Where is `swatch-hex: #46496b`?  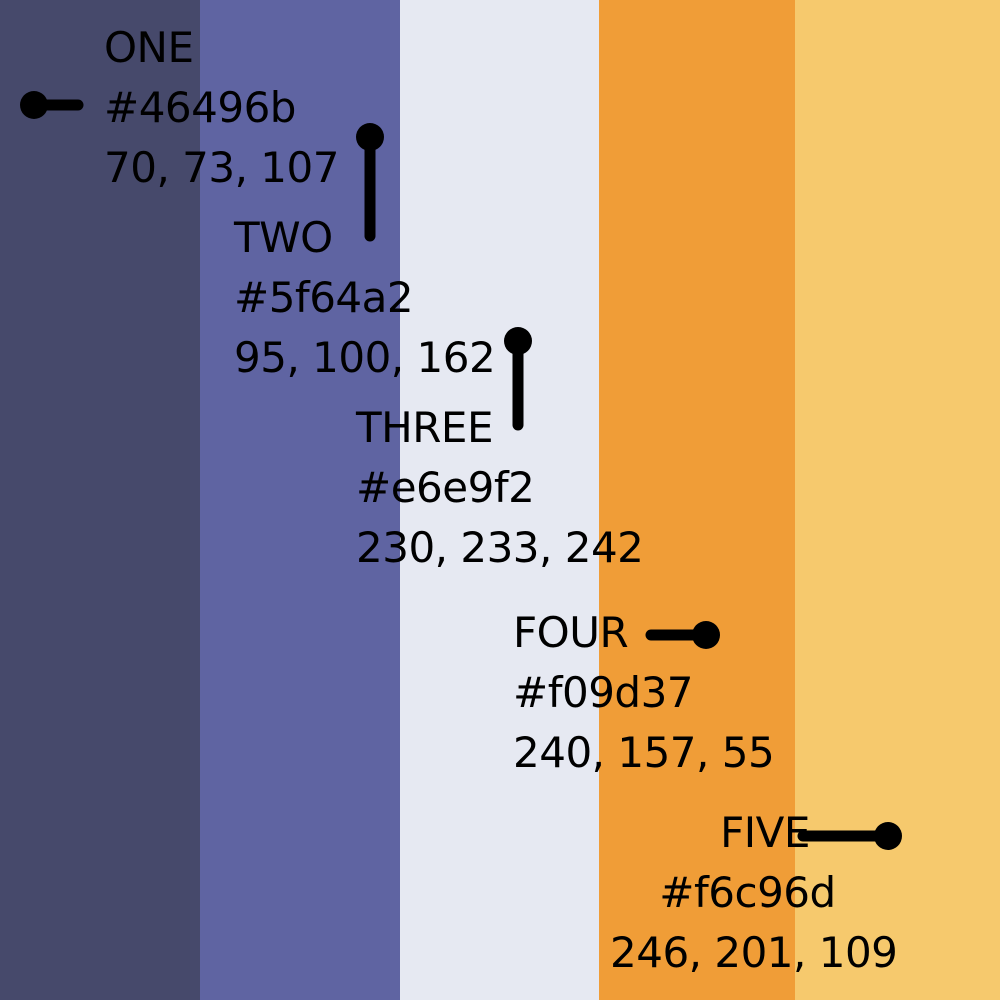
swatch-hex: #46496b is located at coordinates (200, 107).